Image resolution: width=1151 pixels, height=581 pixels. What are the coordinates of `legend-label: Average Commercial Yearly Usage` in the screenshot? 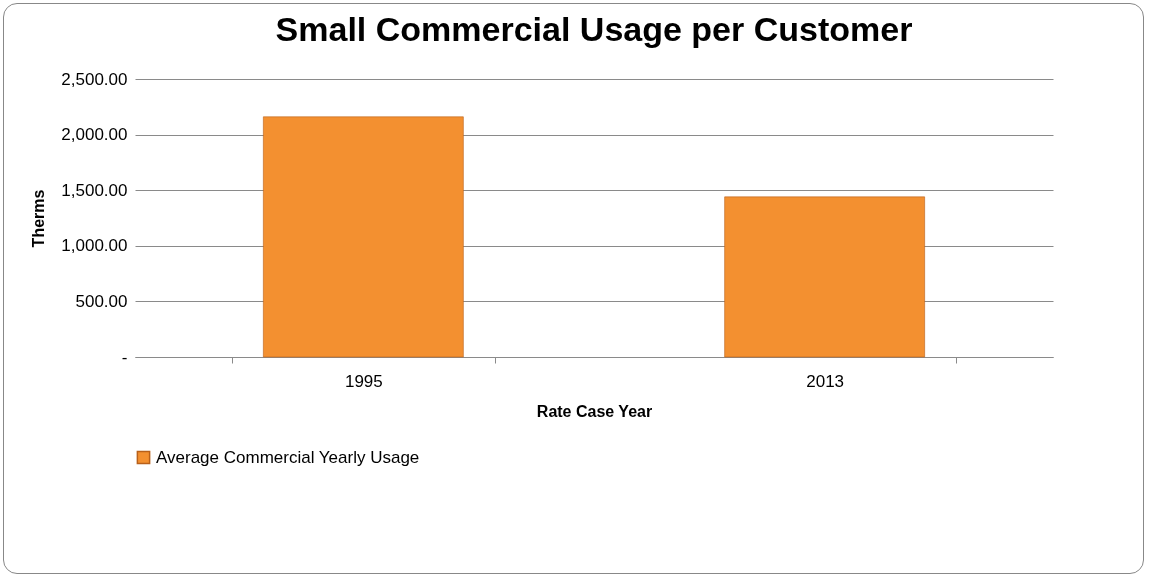 It's located at (288, 457).